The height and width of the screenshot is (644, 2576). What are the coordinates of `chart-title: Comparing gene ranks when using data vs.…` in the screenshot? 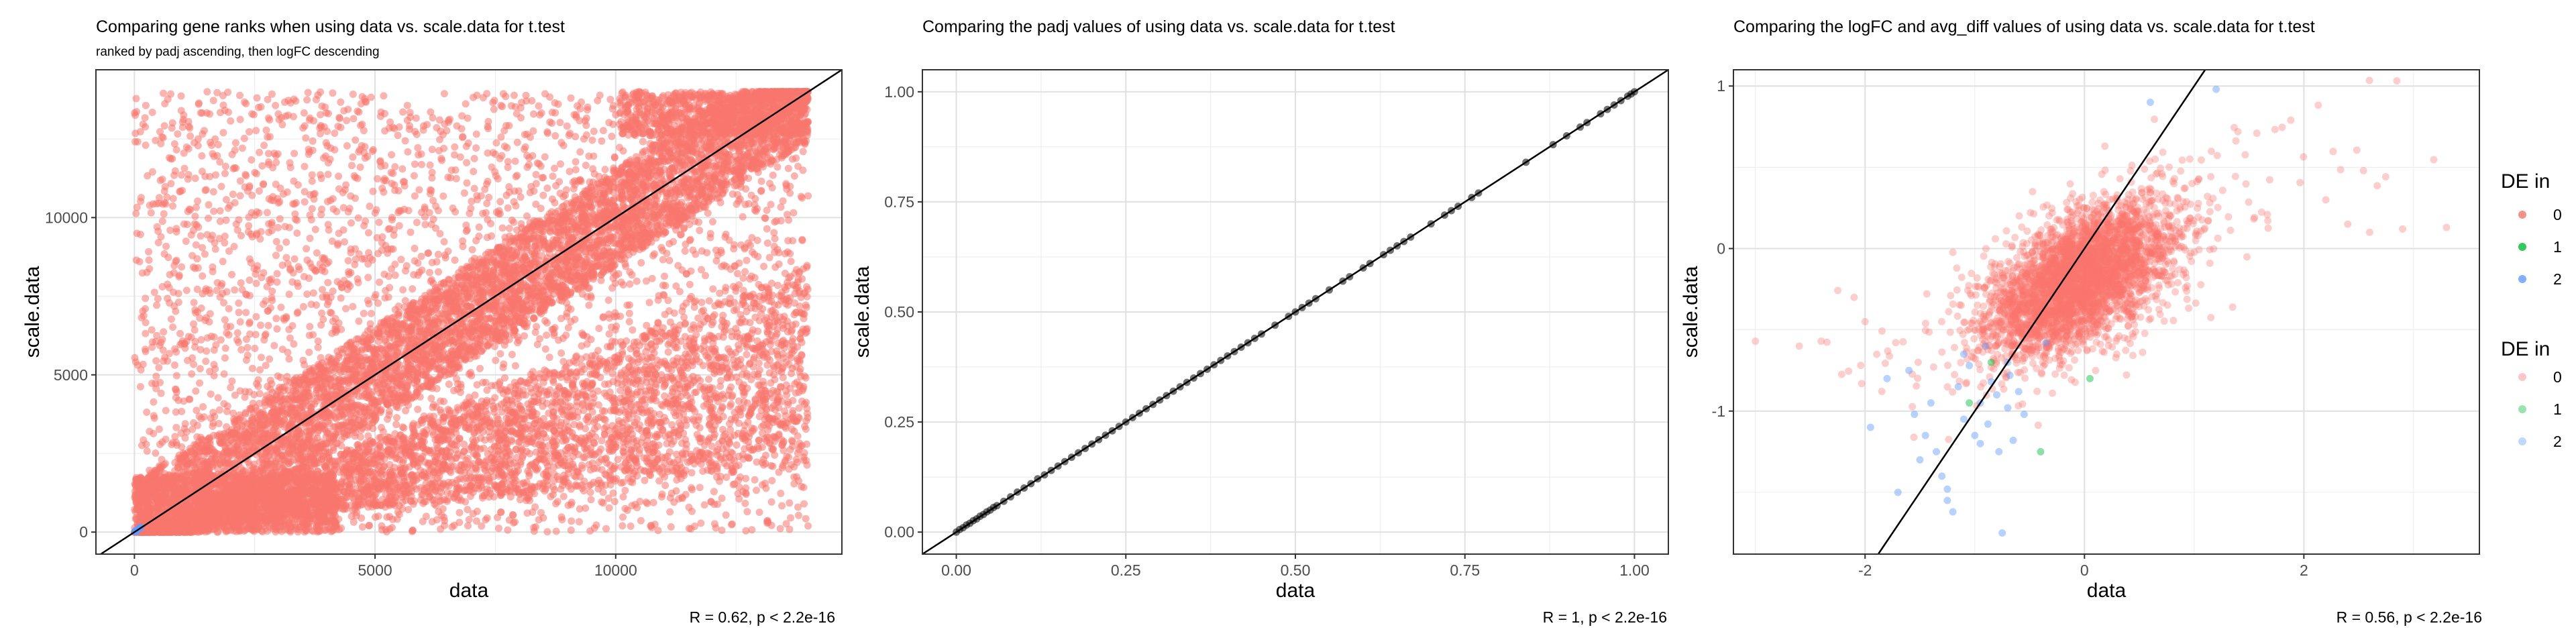 It's located at (330, 26).